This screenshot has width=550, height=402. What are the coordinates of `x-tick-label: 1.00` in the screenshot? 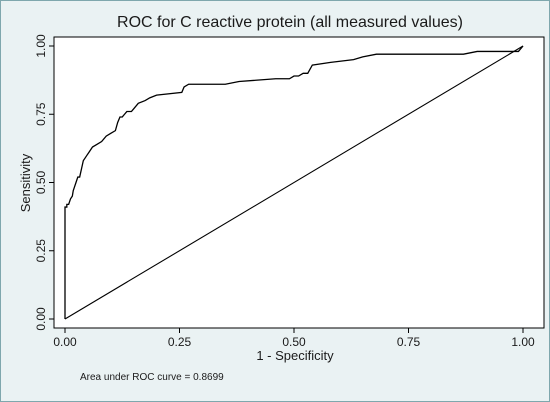 It's located at (523, 342).